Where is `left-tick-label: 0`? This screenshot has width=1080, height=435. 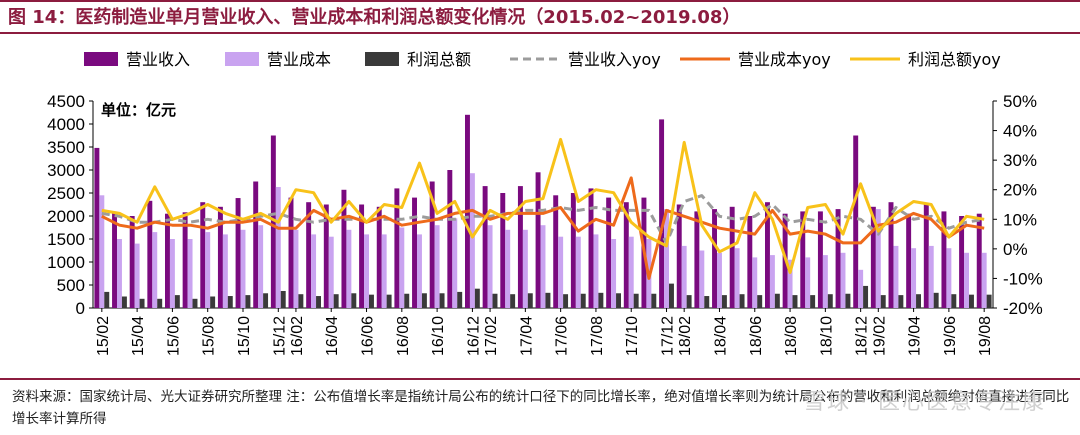 left-tick-label: 0 is located at coordinates (80, 308).